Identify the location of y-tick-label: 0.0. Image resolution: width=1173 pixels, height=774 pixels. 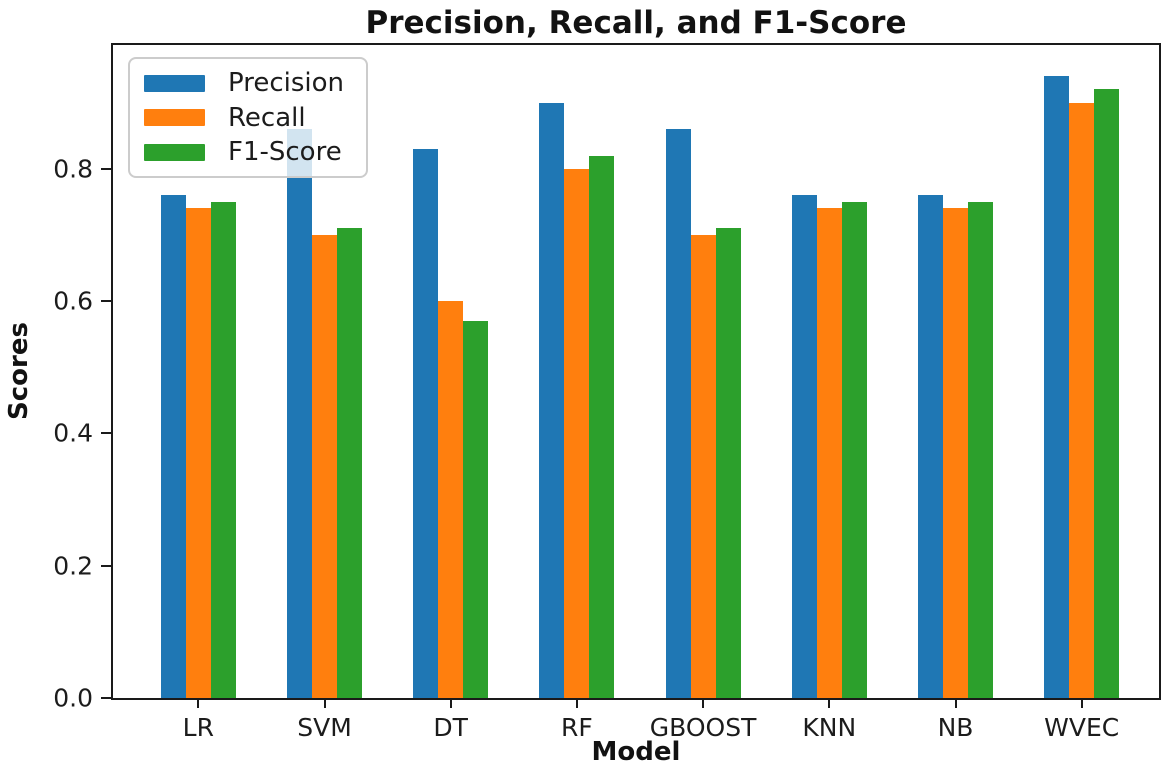
(73, 698).